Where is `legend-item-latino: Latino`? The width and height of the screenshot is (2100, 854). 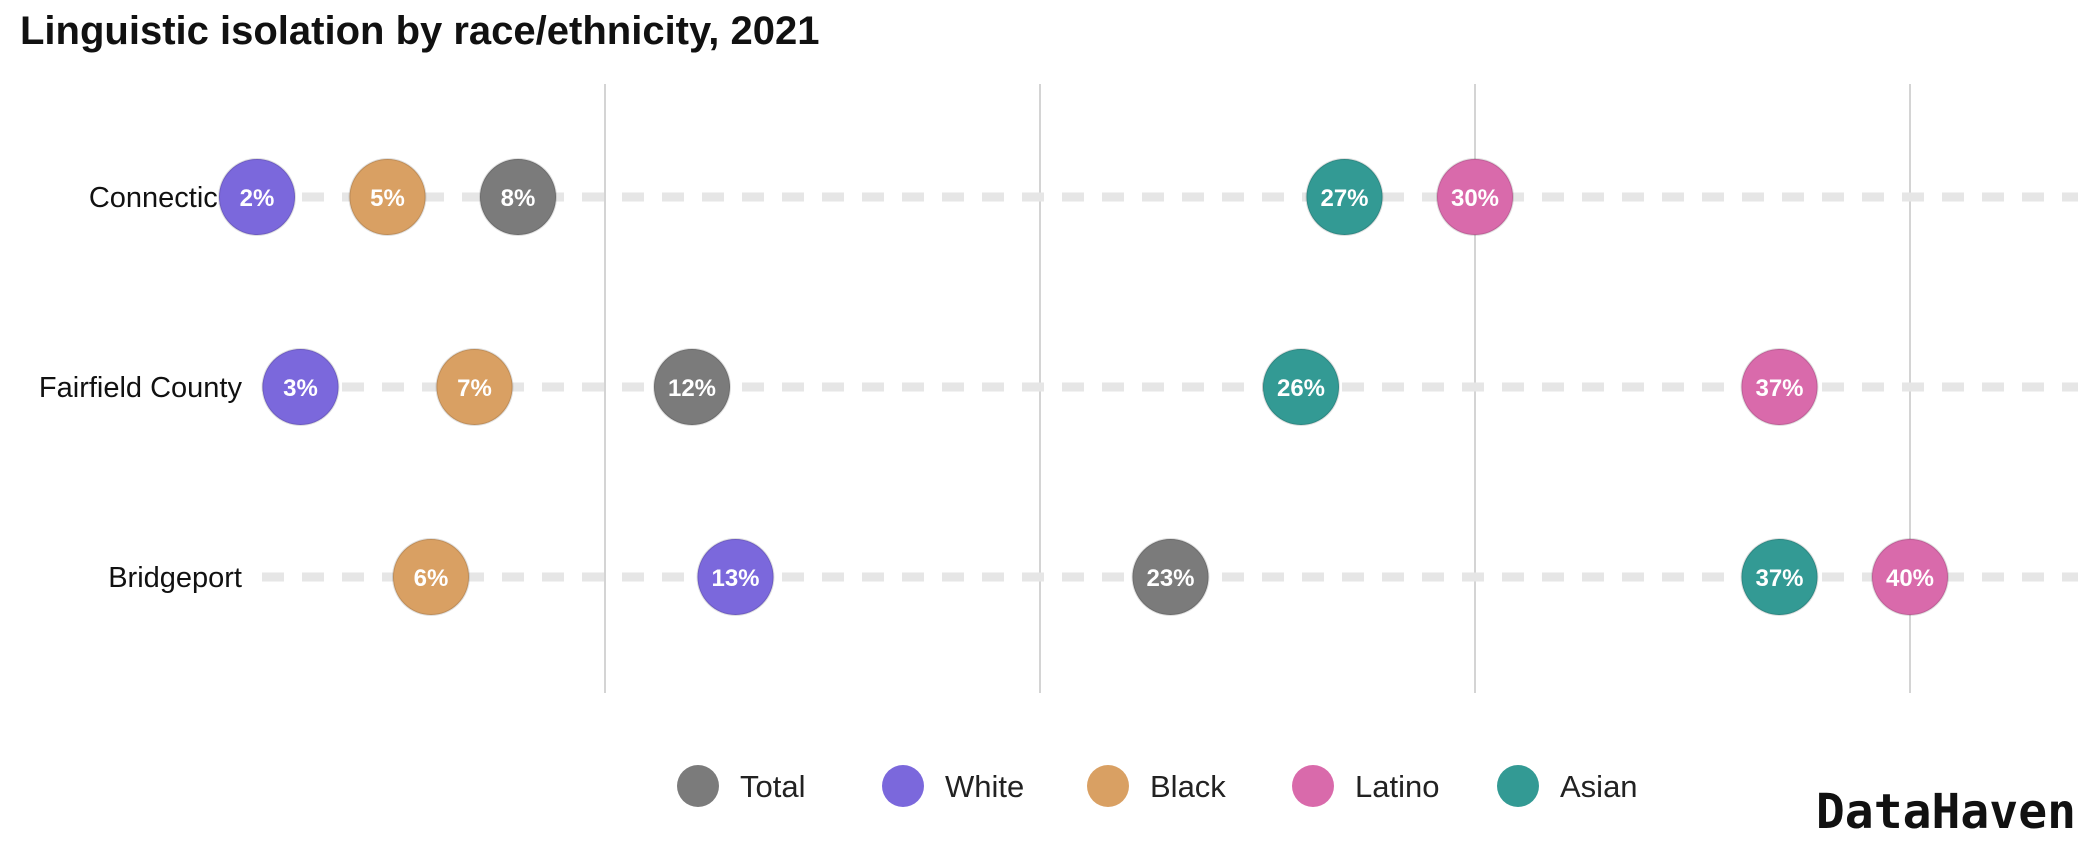 legend-item-latino: Latino is located at coordinates (1365, 786).